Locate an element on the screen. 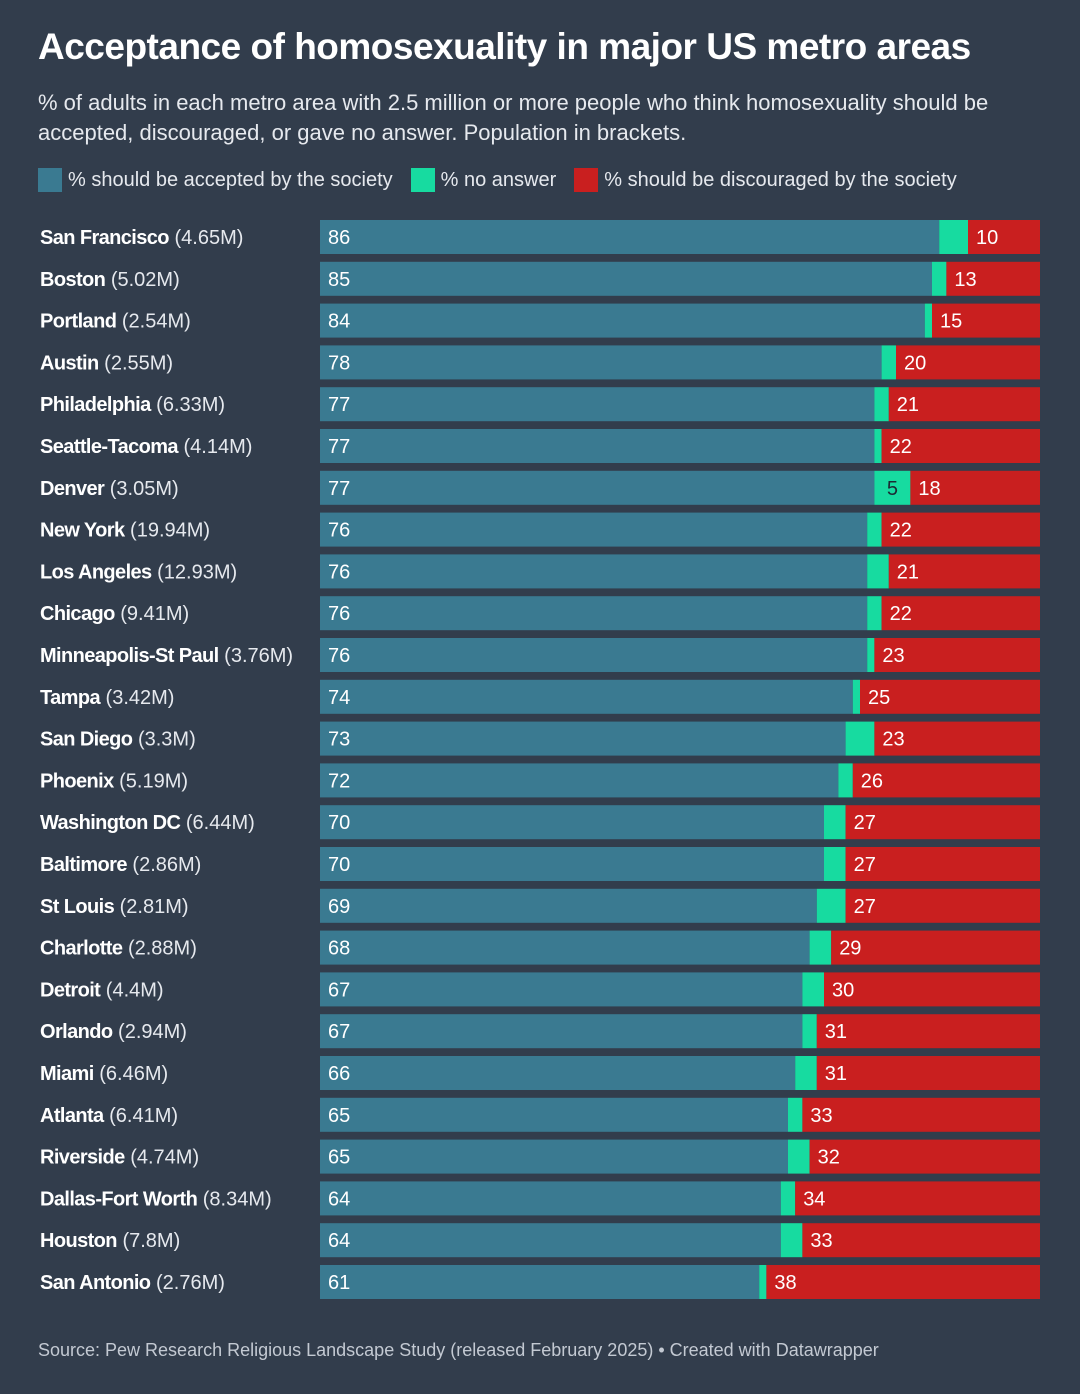 This screenshot has height=1394, width=1080. data-label-discouraged: 22 is located at coordinates (901, 447).